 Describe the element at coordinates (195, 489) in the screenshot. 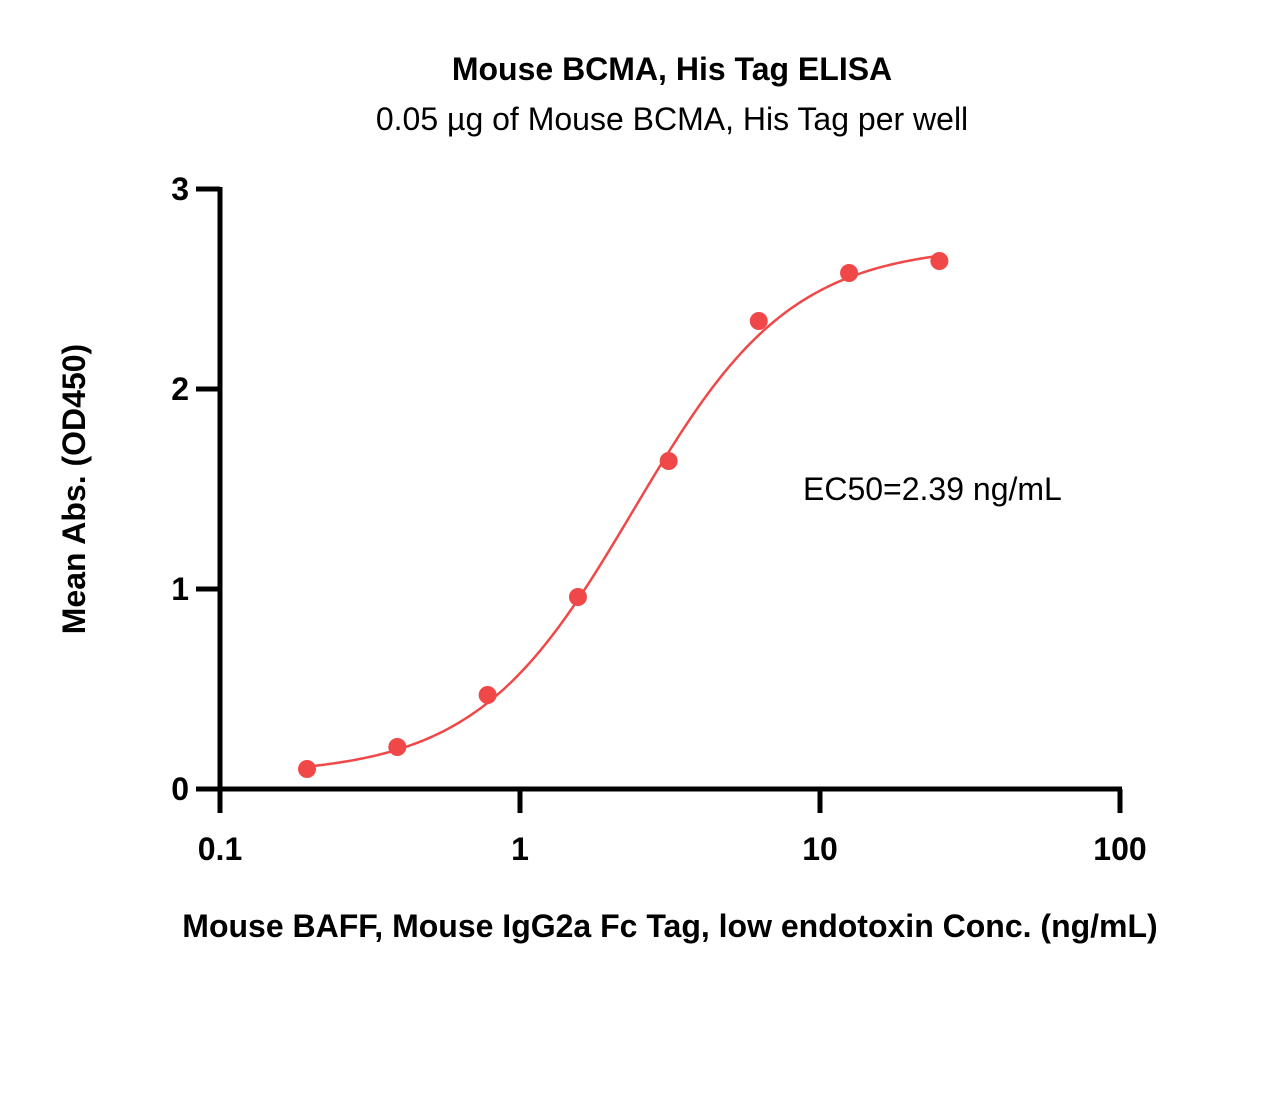

I see `y-ticks: 0 1 2 3` at that location.